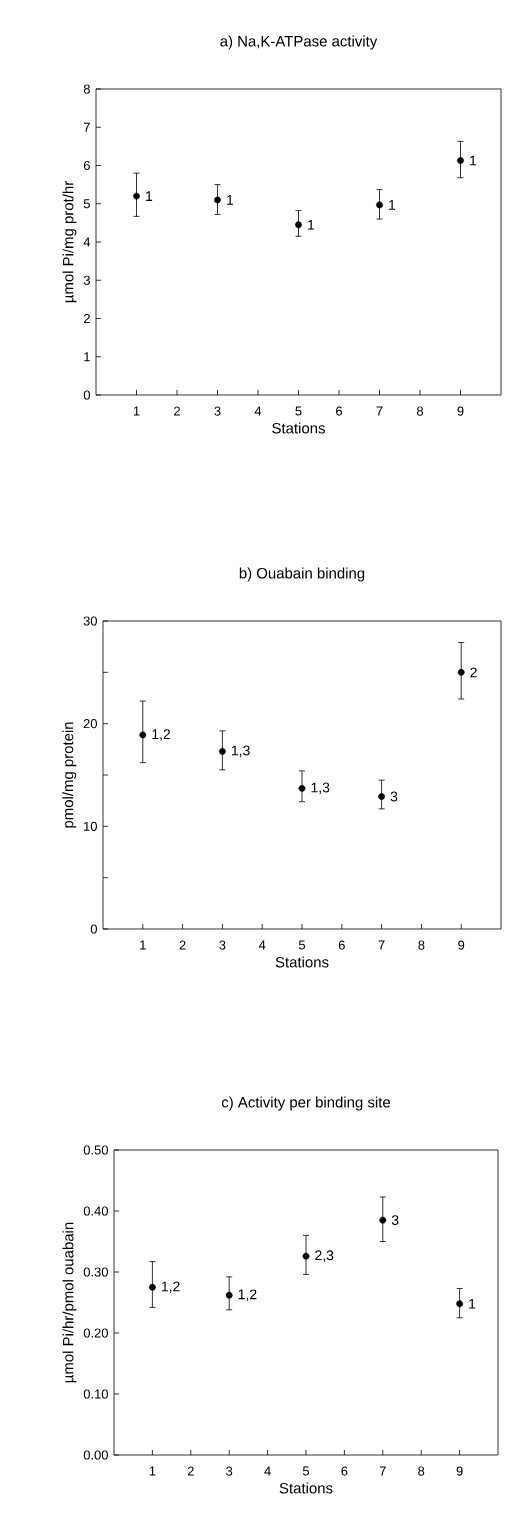 The height and width of the screenshot is (1526, 516). Describe the element at coordinates (90, 826) in the screenshot. I see `y-tick-label: 10` at that location.